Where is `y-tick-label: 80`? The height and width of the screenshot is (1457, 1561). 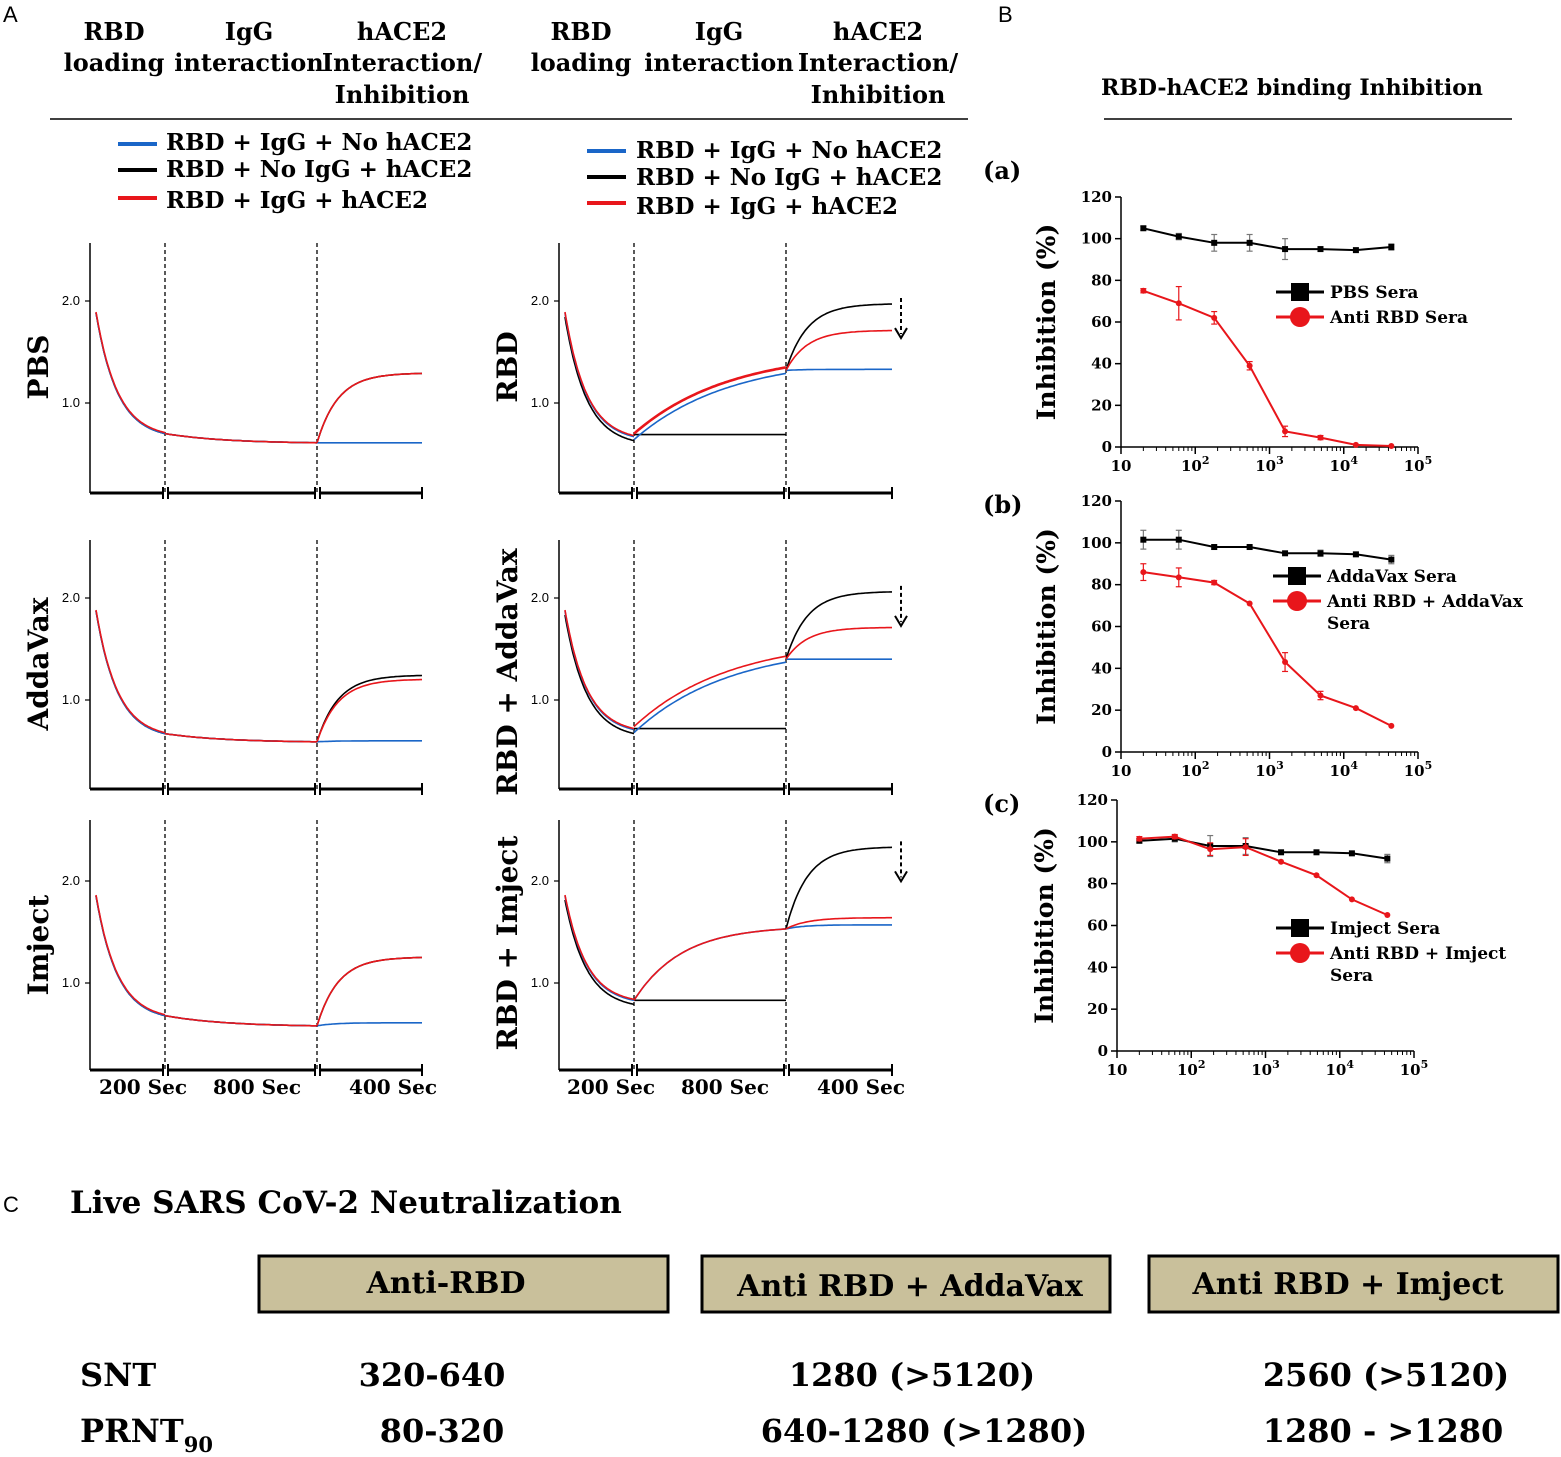 y-tick-label: 80 is located at coordinates (1097, 884).